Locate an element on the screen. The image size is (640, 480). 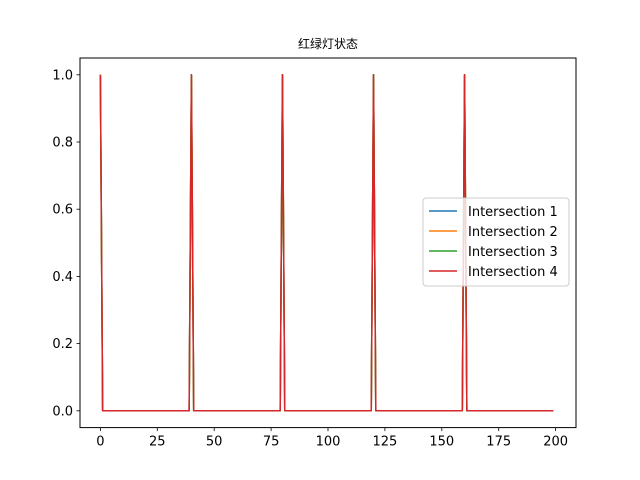
y-tick-label: 0.8 is located at coordinates (62, 143).